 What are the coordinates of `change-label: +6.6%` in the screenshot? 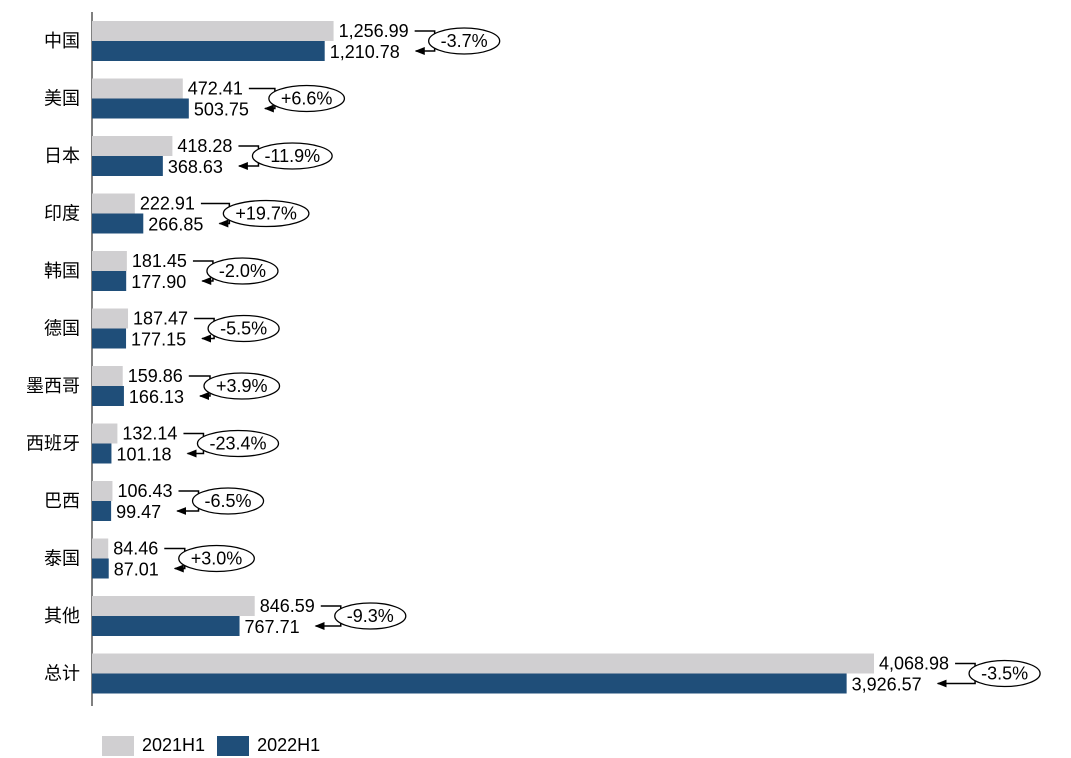 It's located at (307, 99).